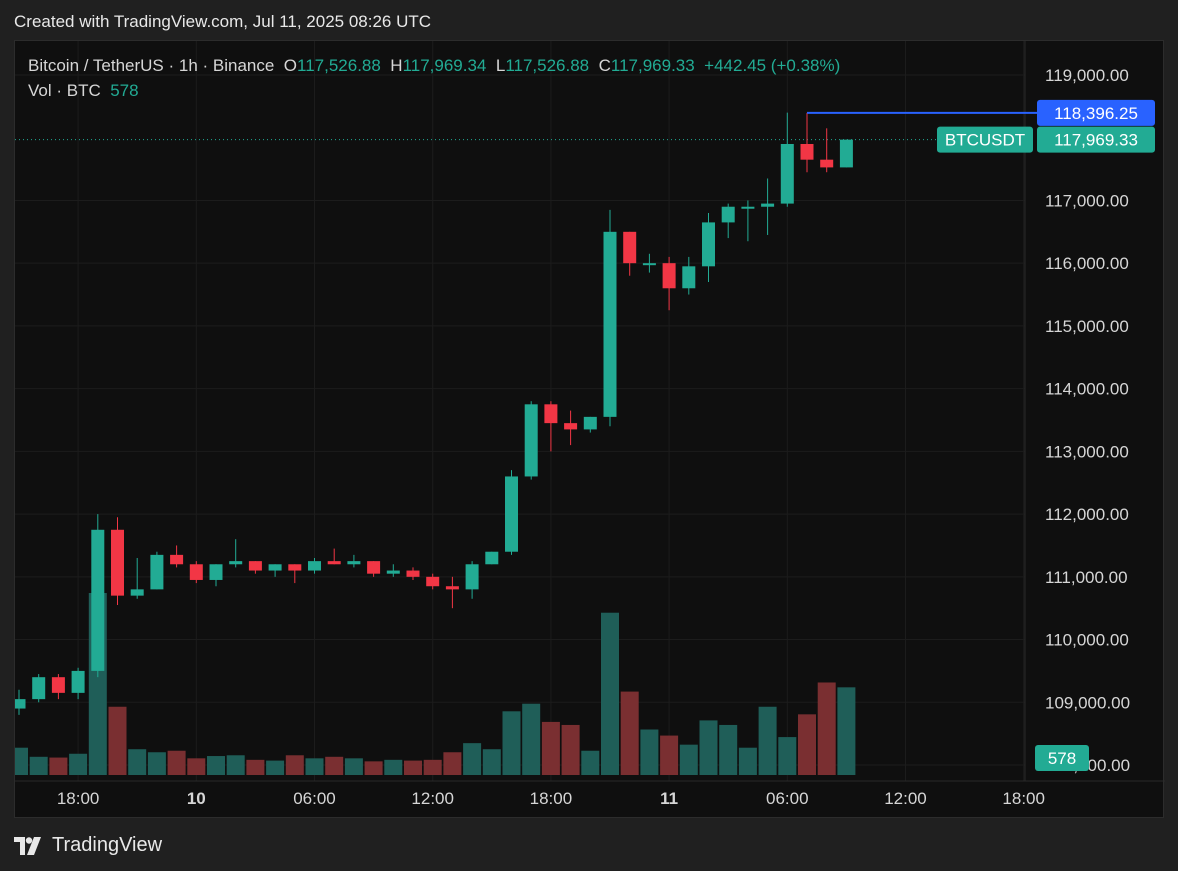  Describe the element at coordinates (151, 65) in the screenshot. I see `symbol-label: Bitcoin / TetherUS · 1h · Binance` at that location.